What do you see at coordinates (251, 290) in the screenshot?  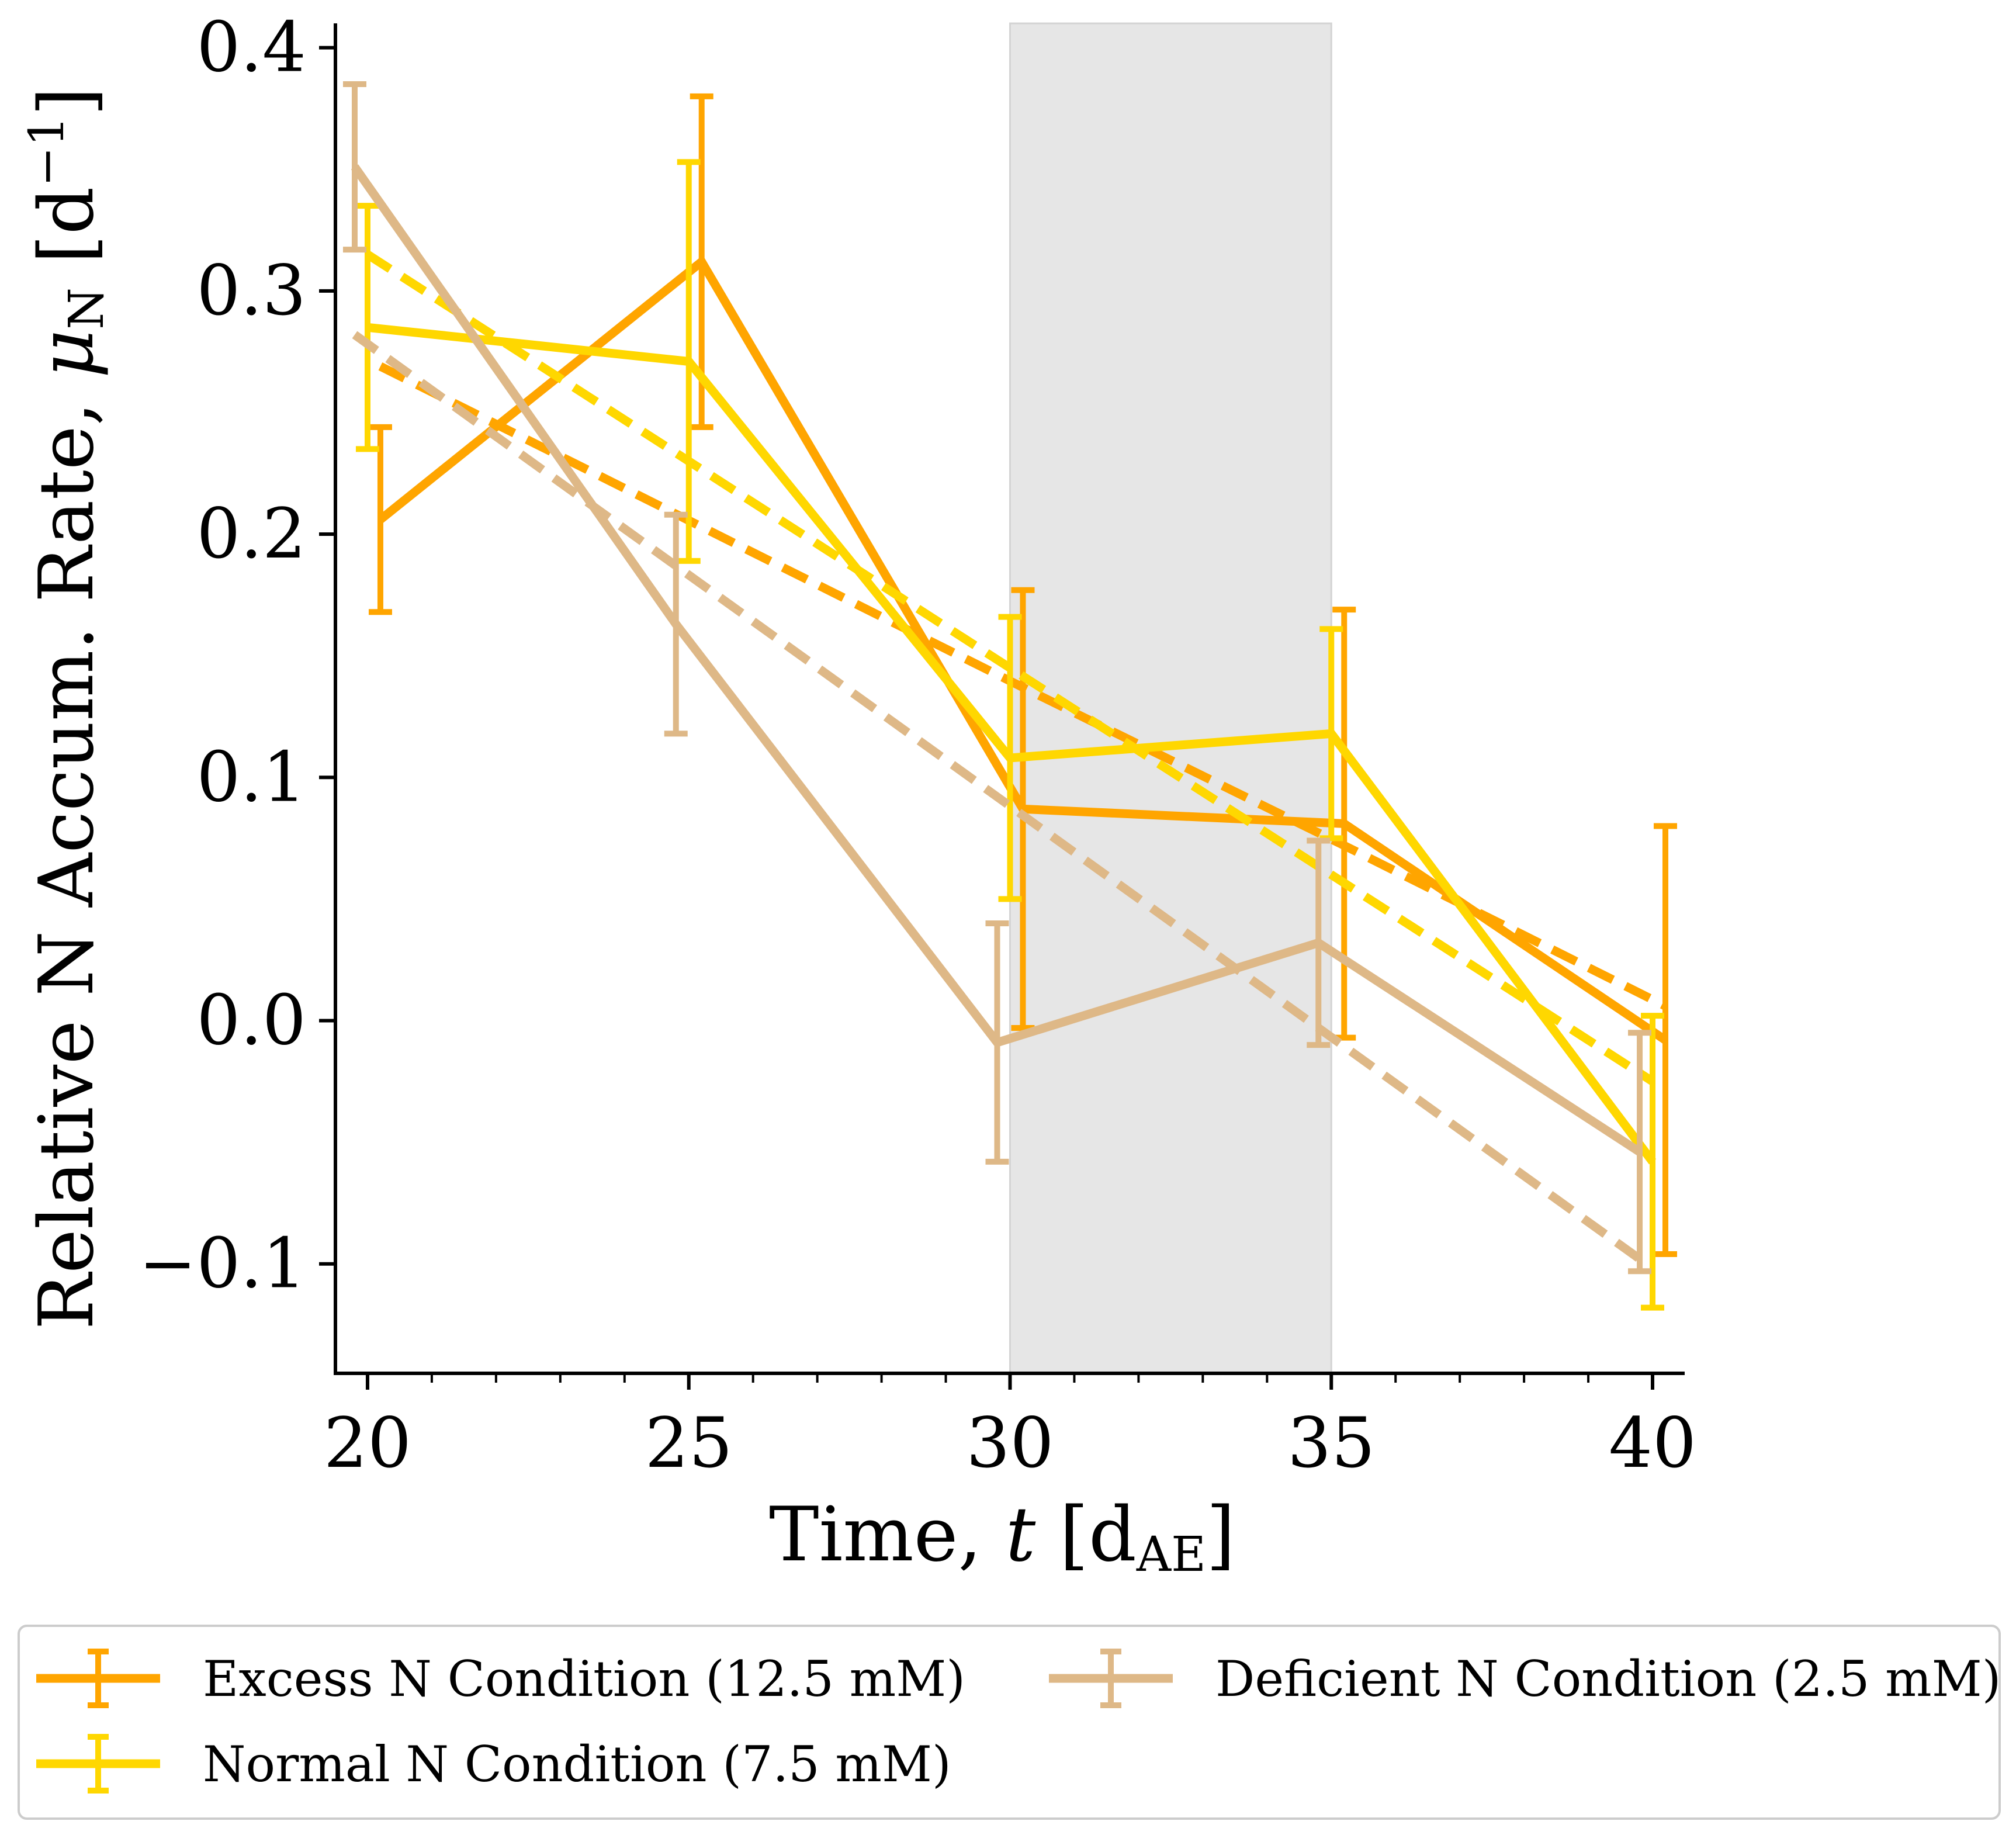 I see `y-tick-label: 0.3` at bounding box center [251, 290].